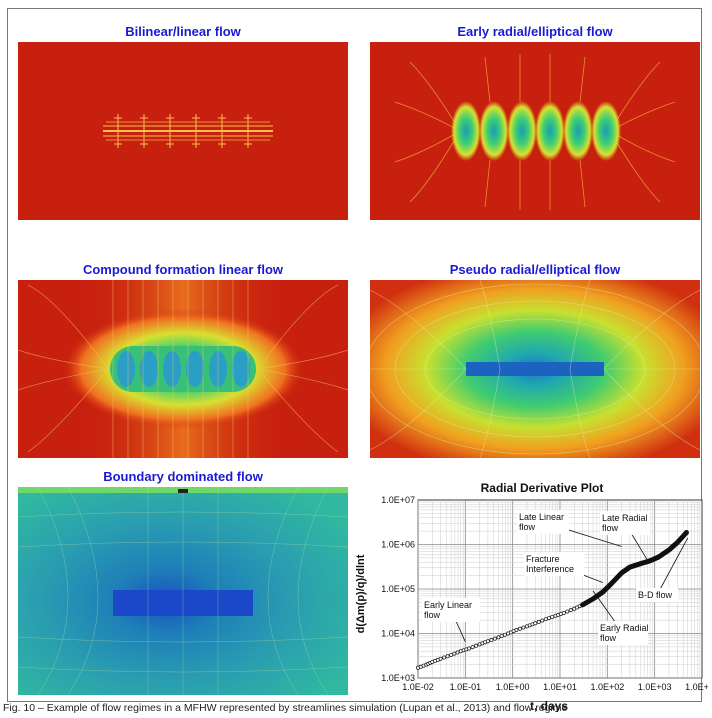 The image size is (712, 718). What do you see at coordinates (183, 476) in the screenshot?
I see `panel-title-boundary-dominated: Boundary dominated flow` at bounding box center [183, 476].